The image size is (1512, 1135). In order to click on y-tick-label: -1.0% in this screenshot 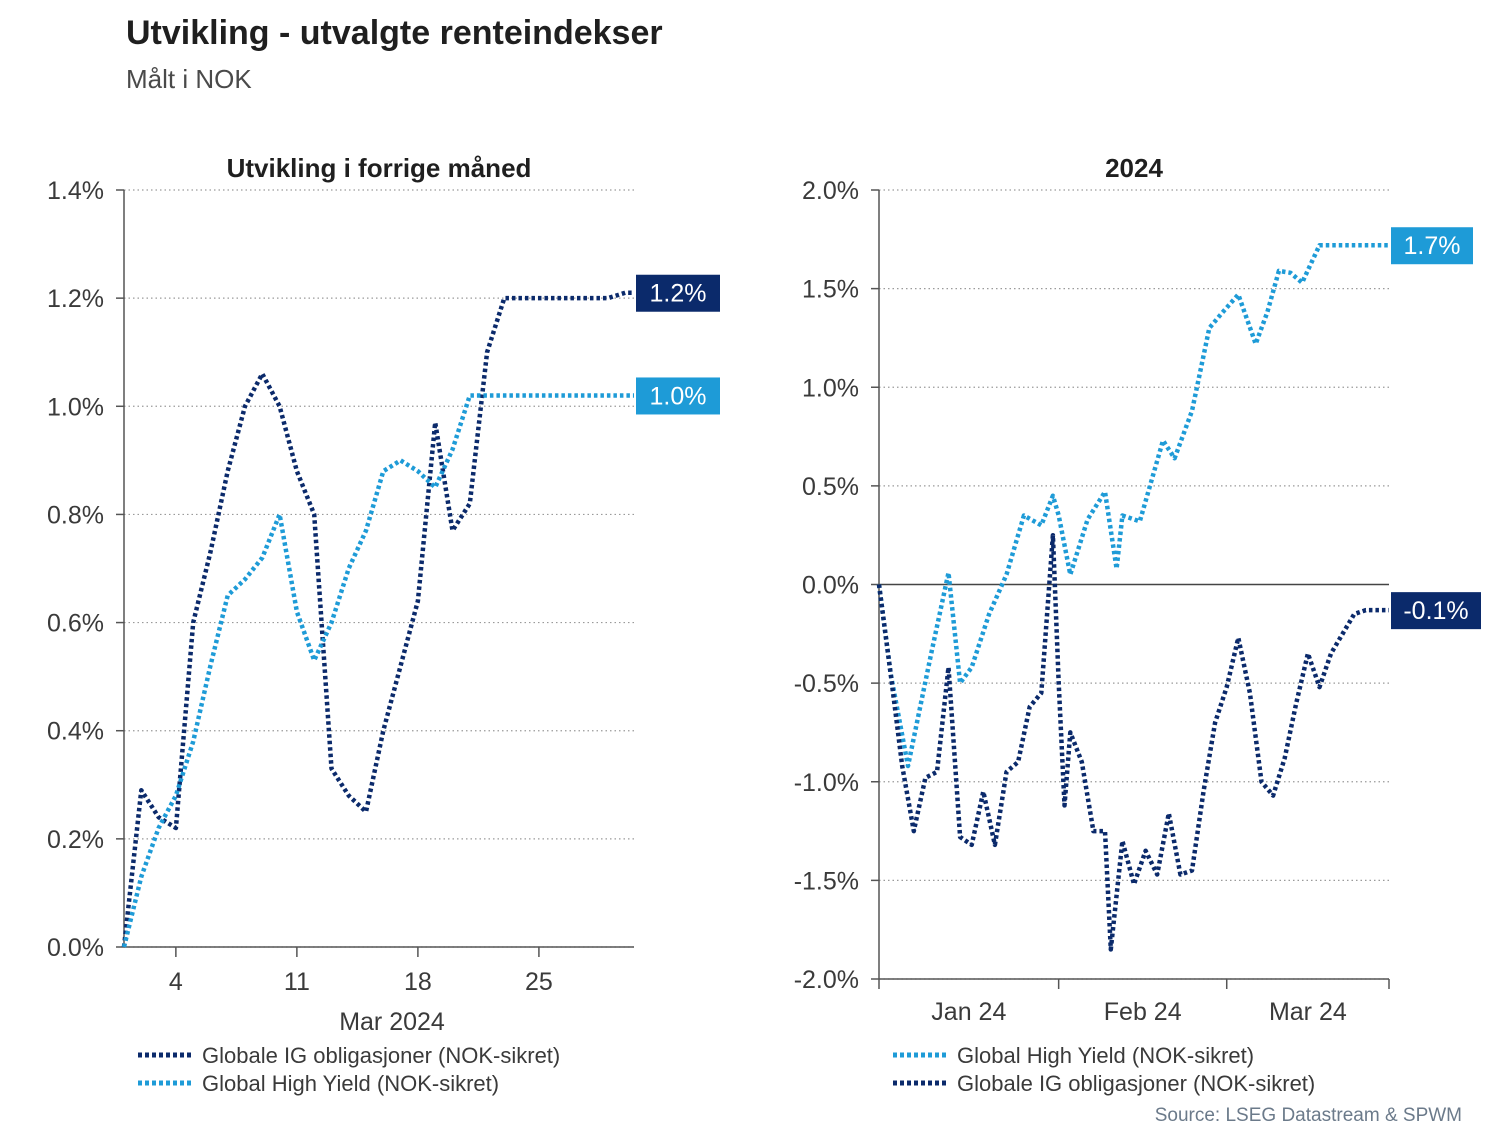, I will do `click(826, 783)`.